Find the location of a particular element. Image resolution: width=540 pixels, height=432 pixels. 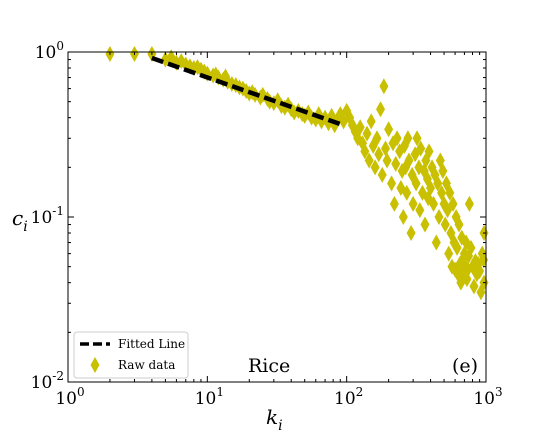

legend-raw-data-swatch is located at coordinates (95, 365).